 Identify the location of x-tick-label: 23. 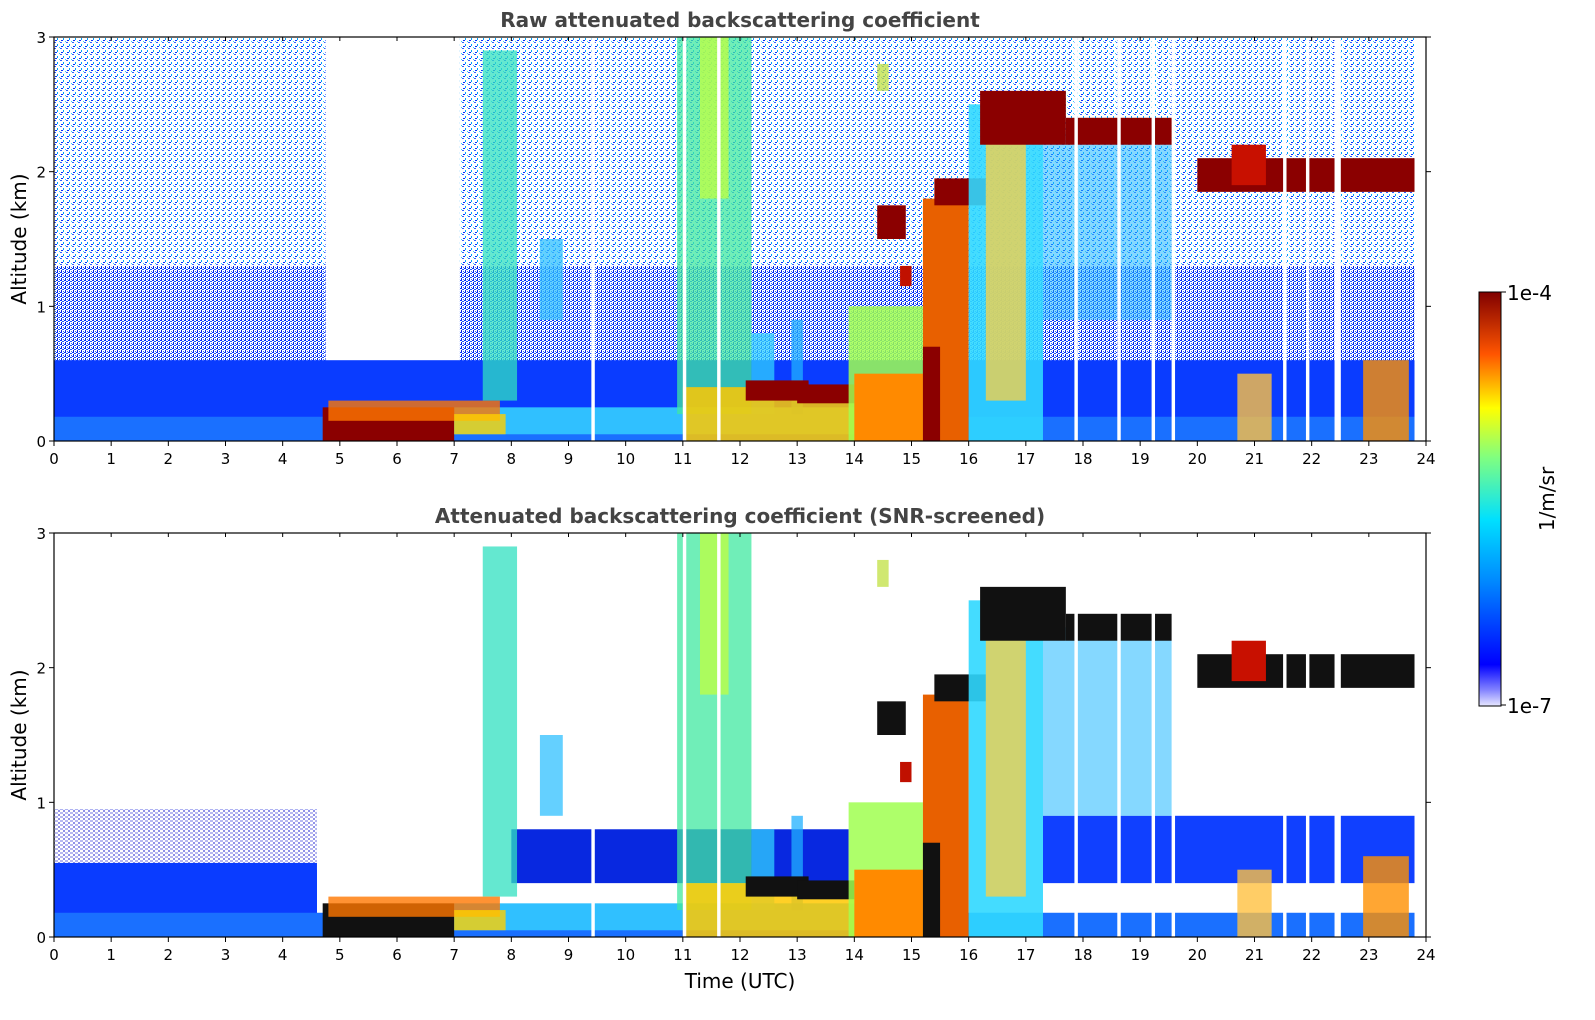
(1368, 955).